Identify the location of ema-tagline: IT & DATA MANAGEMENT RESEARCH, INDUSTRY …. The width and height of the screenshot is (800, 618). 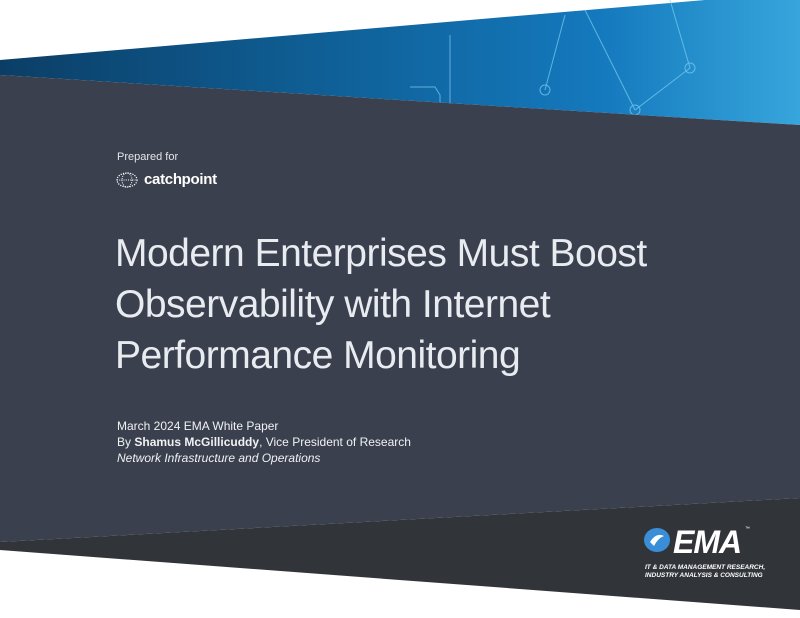
(715, 572).